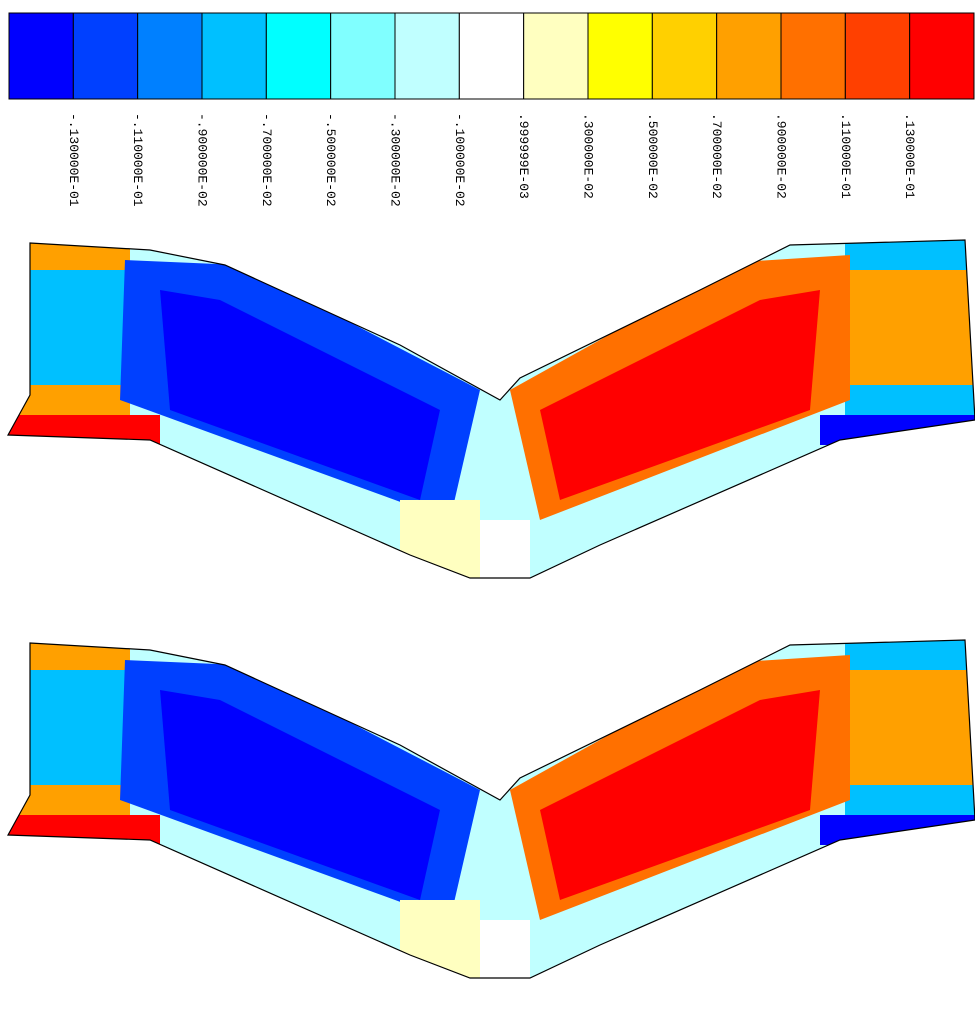  What do you see at coordinates (266, 160) in the screenshot?
I see `legend-label: -.700000E-02` at bounding box center [266, 160].